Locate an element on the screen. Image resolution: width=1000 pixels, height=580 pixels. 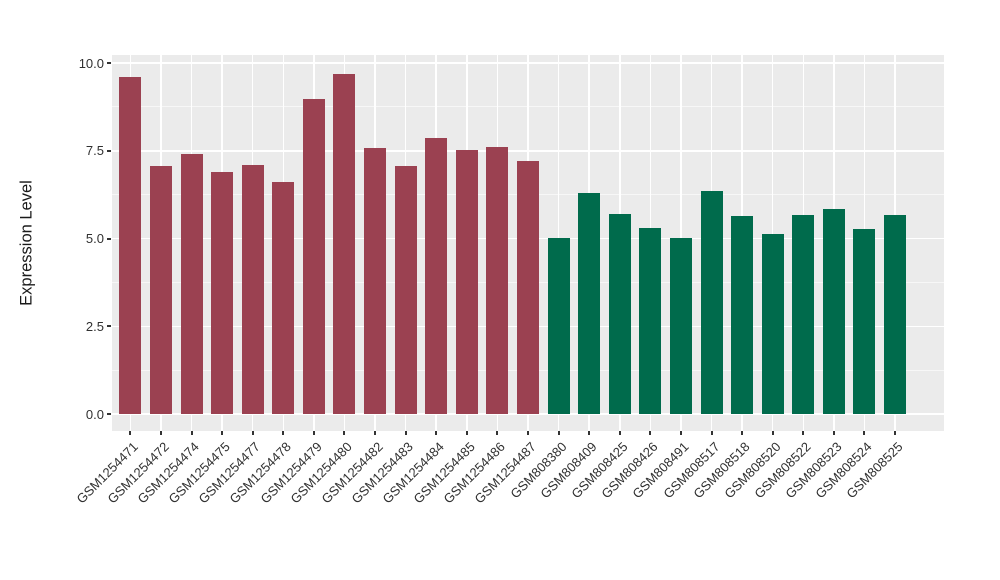
y-tick-label: 0.0 is located at coordinates (94, 414).